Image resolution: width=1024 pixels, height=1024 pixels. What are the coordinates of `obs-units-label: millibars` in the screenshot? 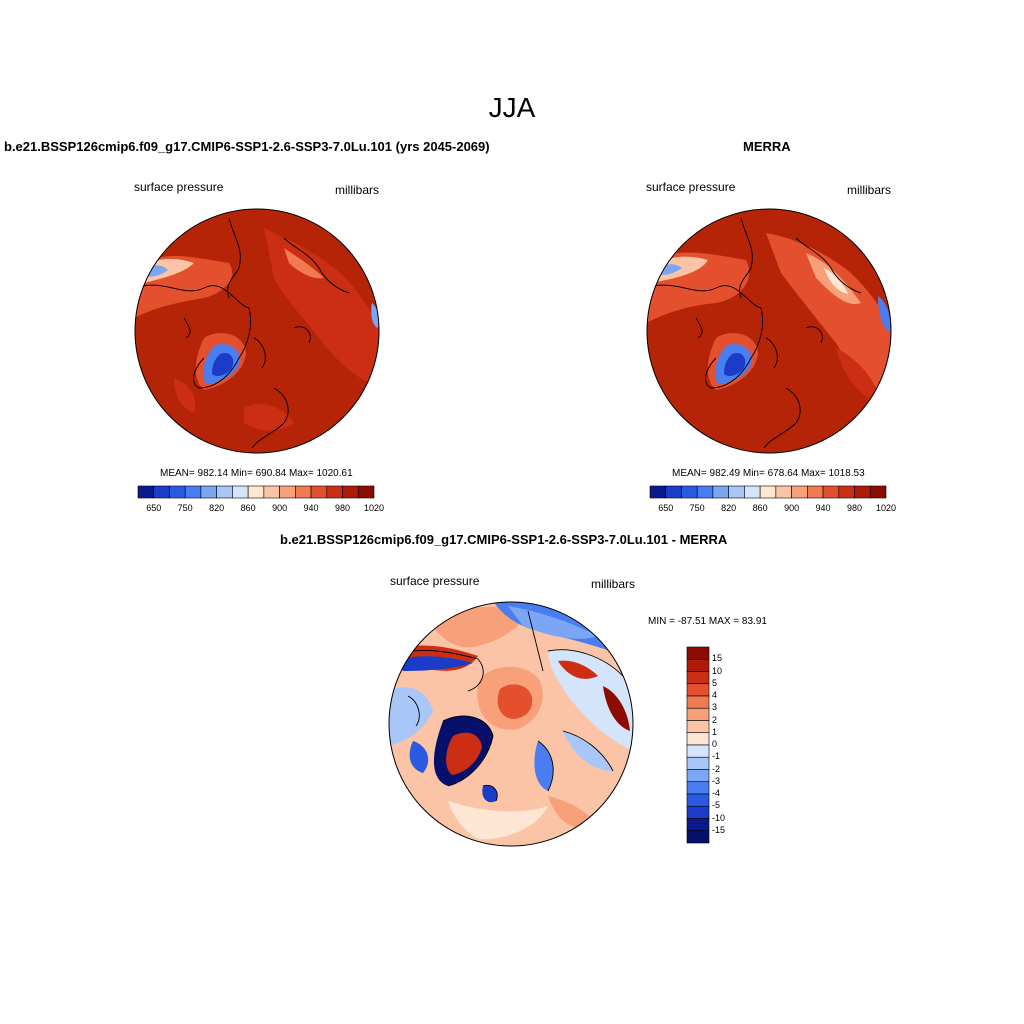 It's located at (869, 190).